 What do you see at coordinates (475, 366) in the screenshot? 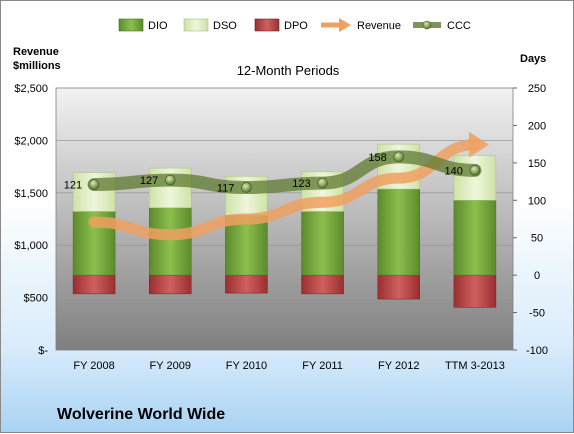
I see `x-tick-label: TTM 3-2013` at bounding box center [475, 366].